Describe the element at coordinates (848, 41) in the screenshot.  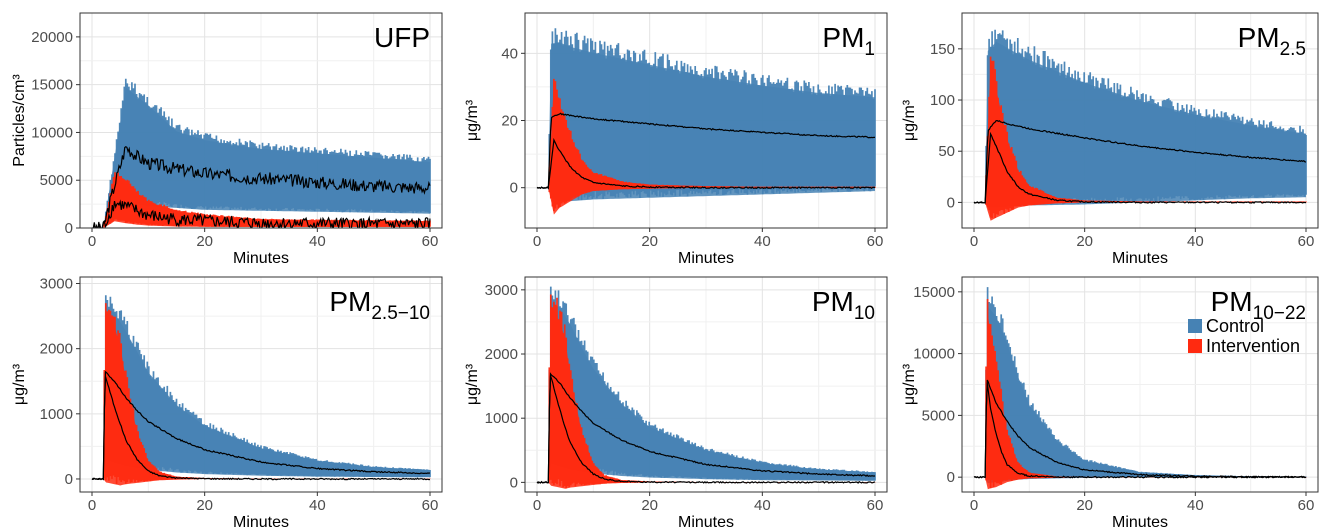
I see `panel-title: PM1` at that location.